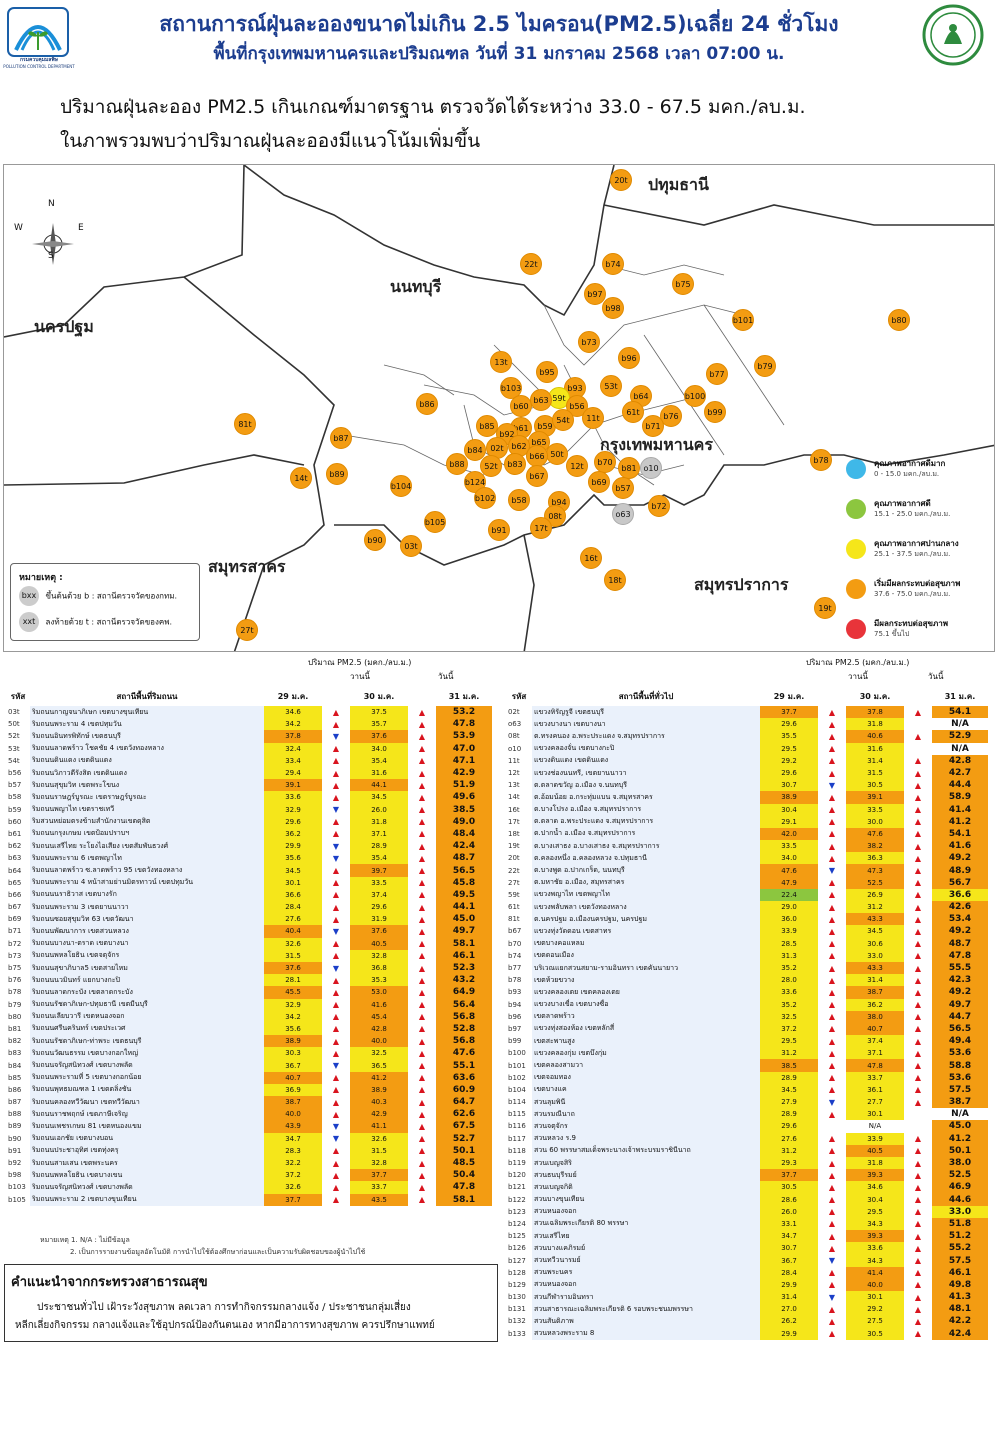 The height and width of the screenshot is (1440, 998). I want to click on value-d3: 52.8, so click(464, 1029).